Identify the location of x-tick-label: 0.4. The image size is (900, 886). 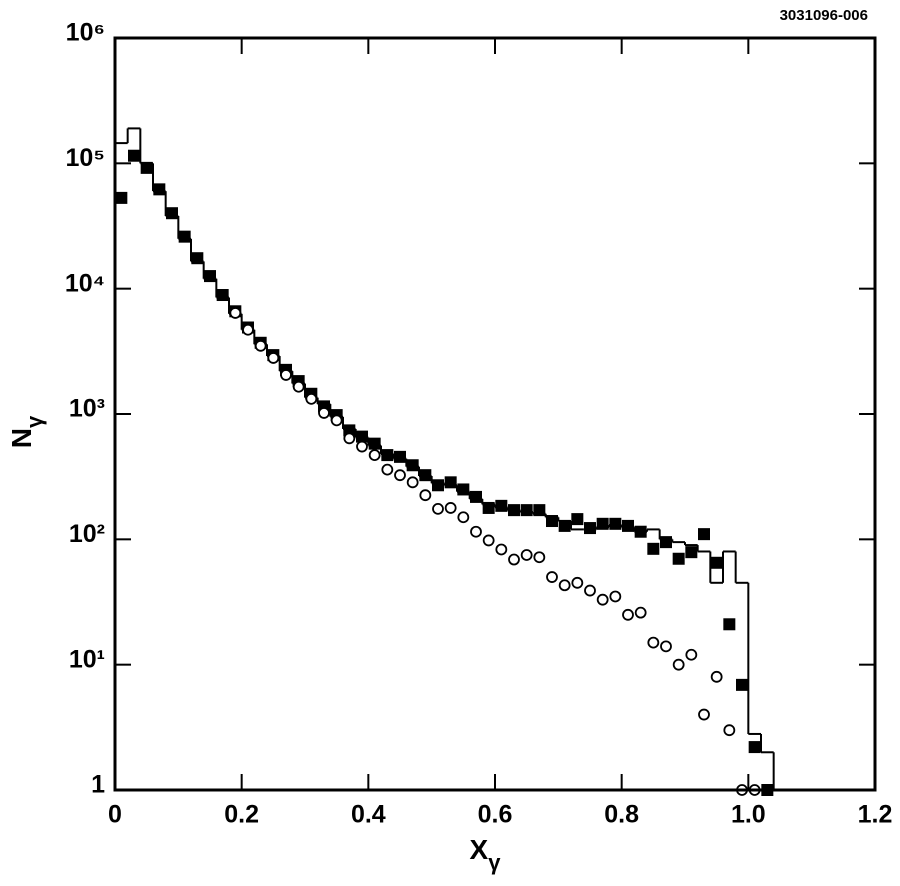
(368, 815).